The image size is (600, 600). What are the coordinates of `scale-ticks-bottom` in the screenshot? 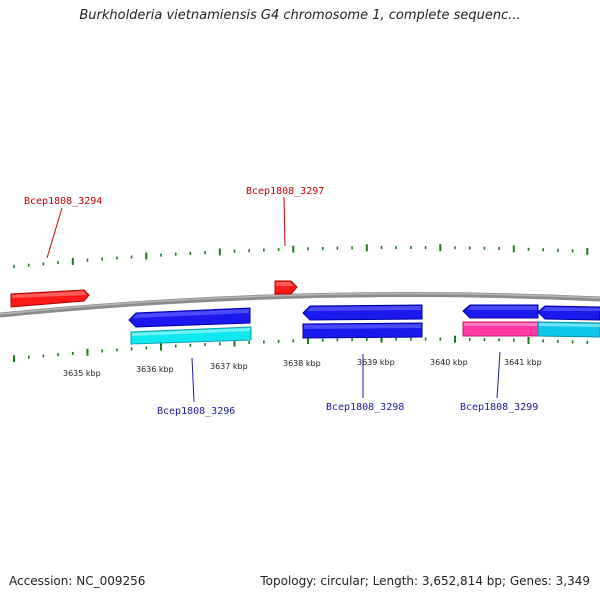 It's located at (301, 349).